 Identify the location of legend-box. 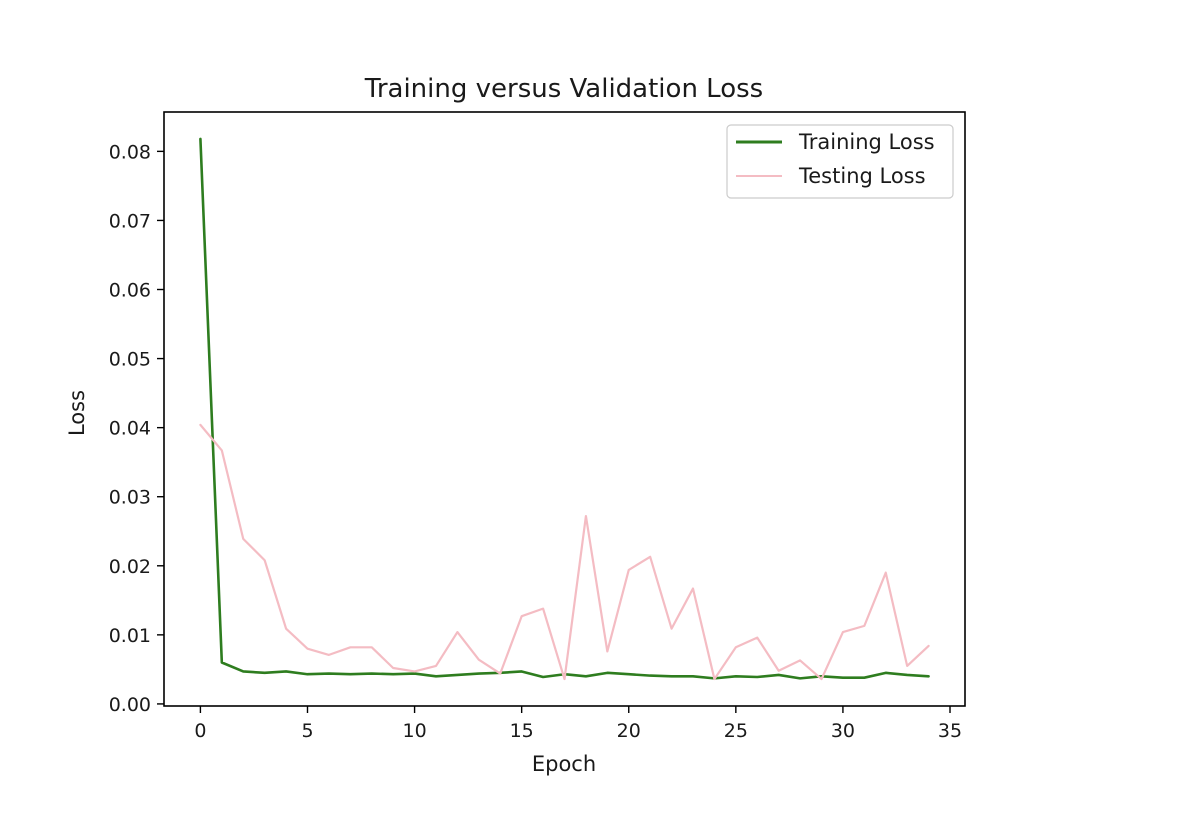
(840, 161).